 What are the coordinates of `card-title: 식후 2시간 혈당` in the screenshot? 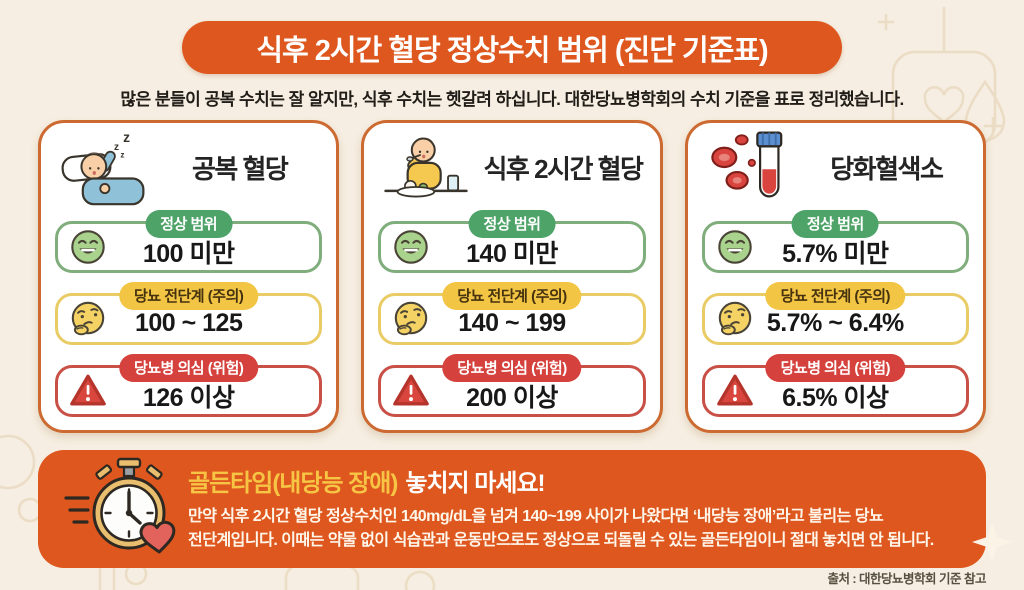 It's located at (563, 168).